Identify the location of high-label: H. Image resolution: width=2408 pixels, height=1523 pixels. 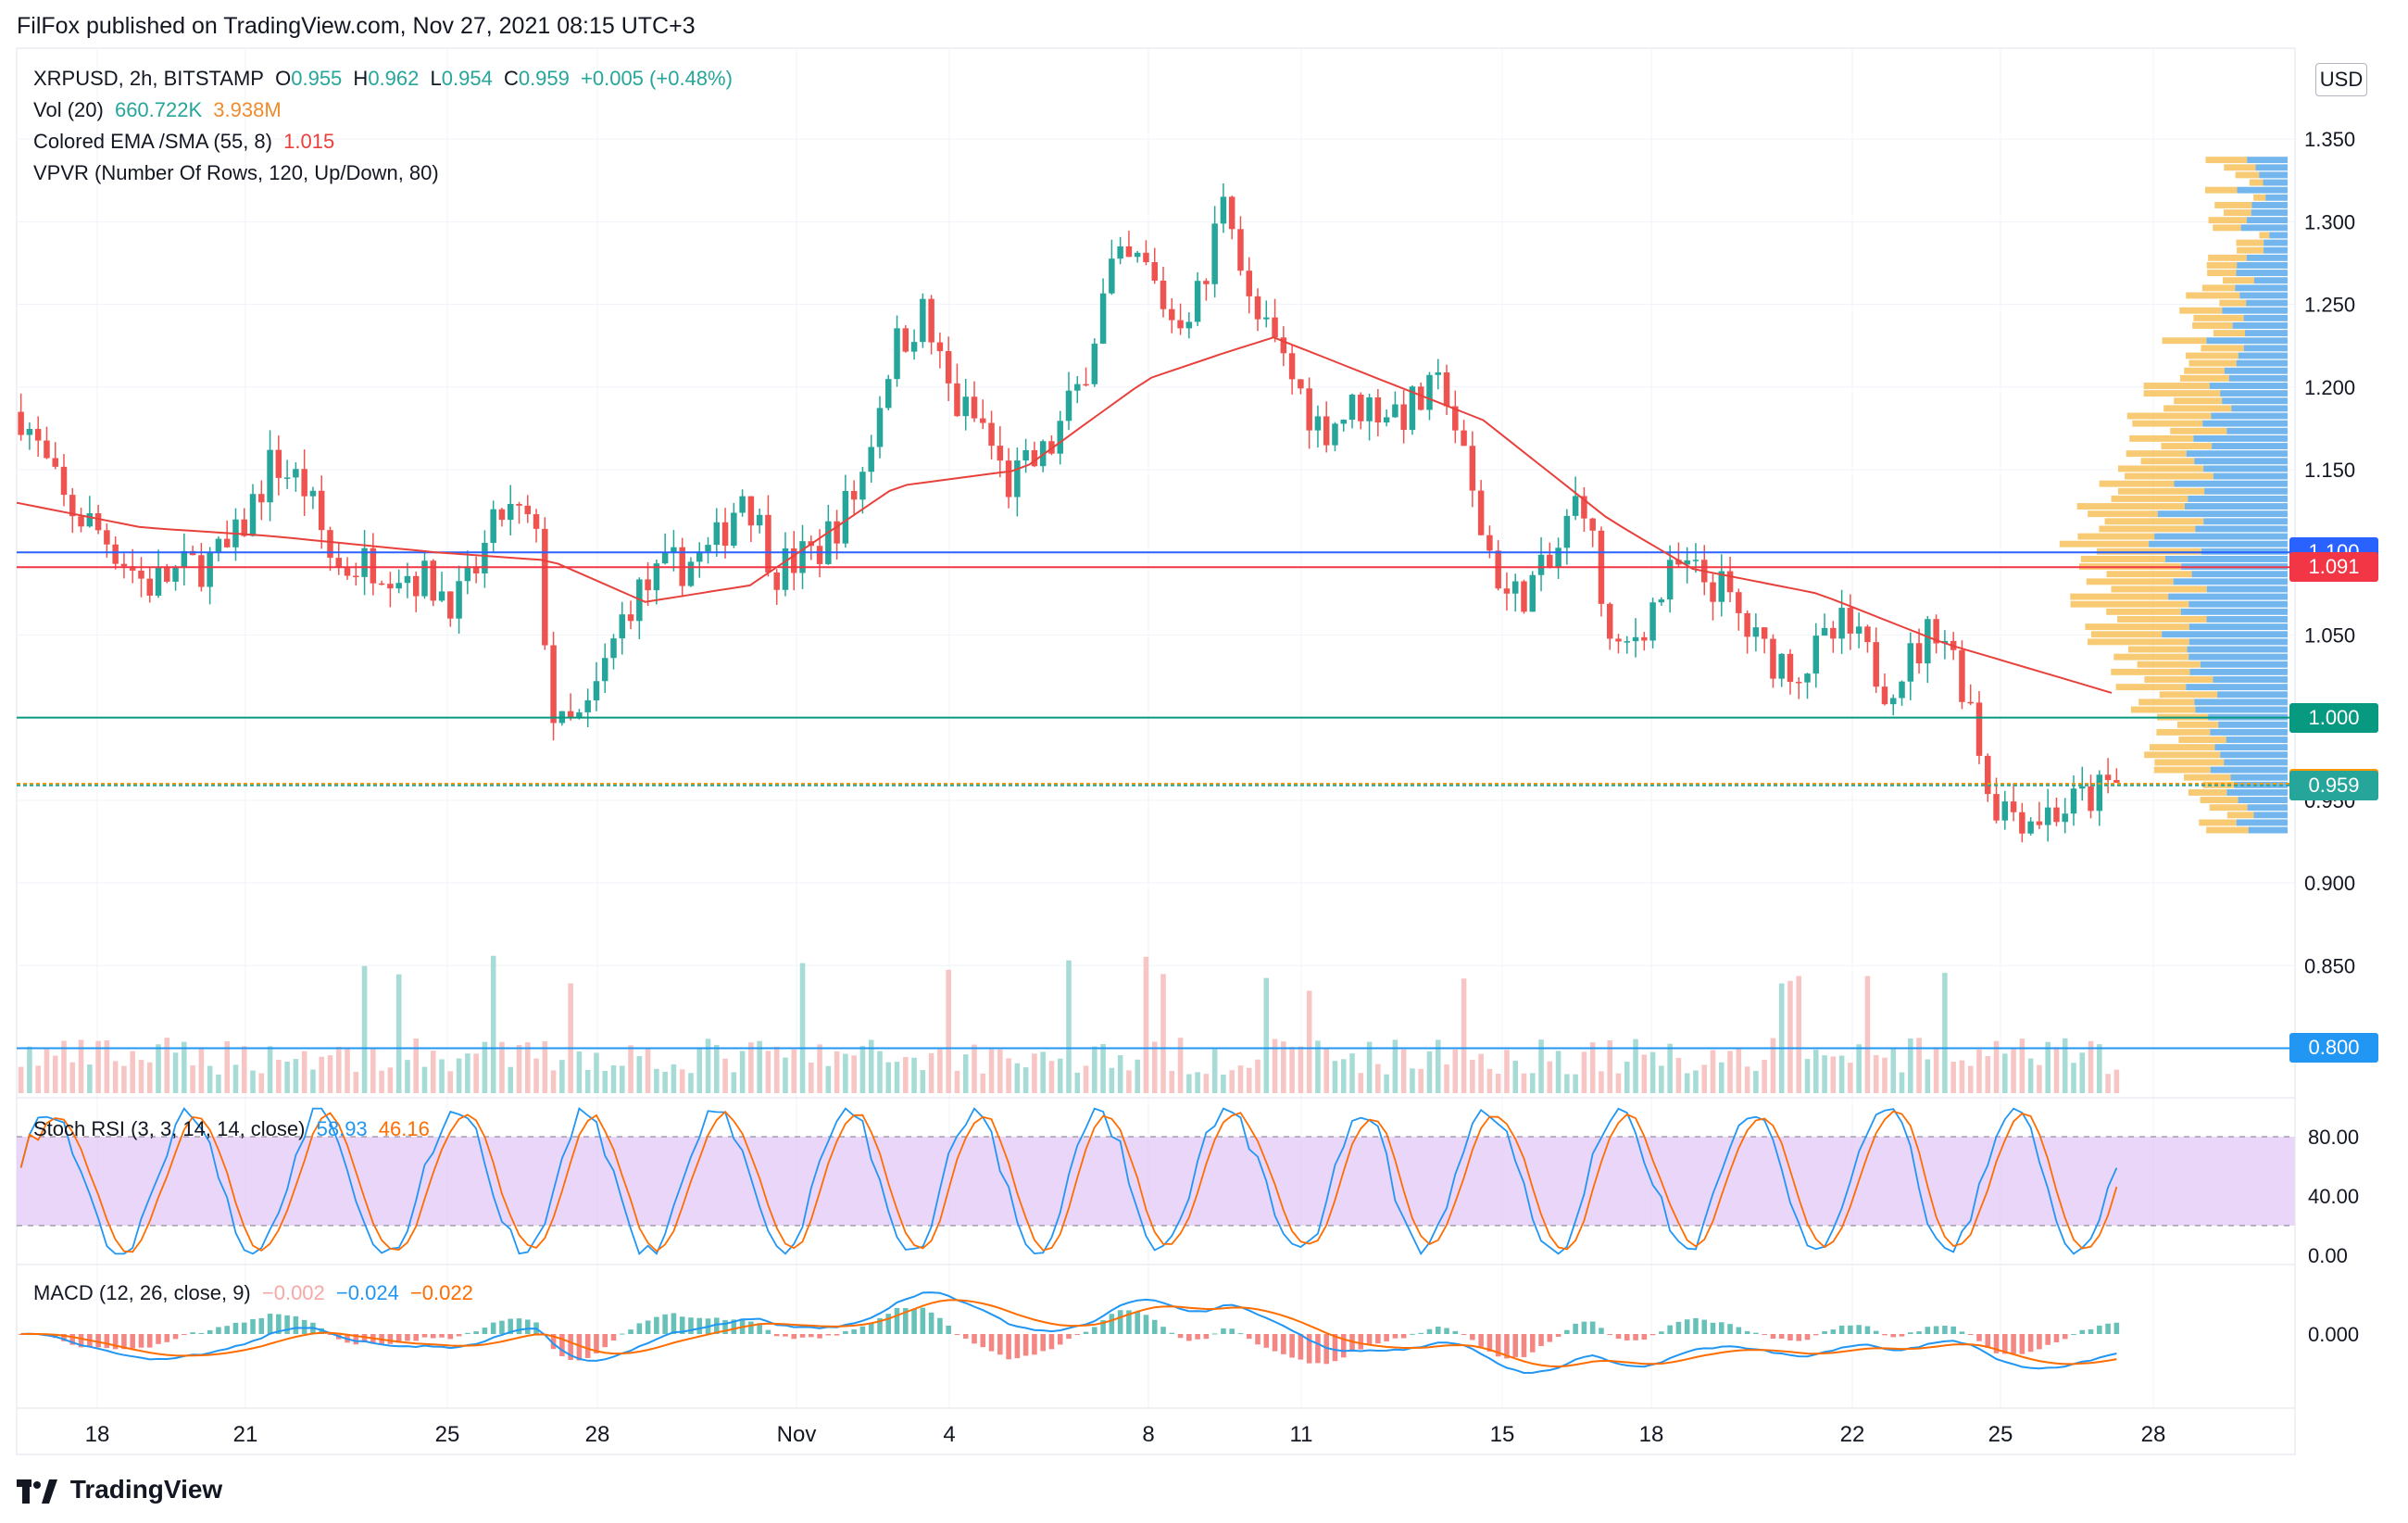
(361, 78).